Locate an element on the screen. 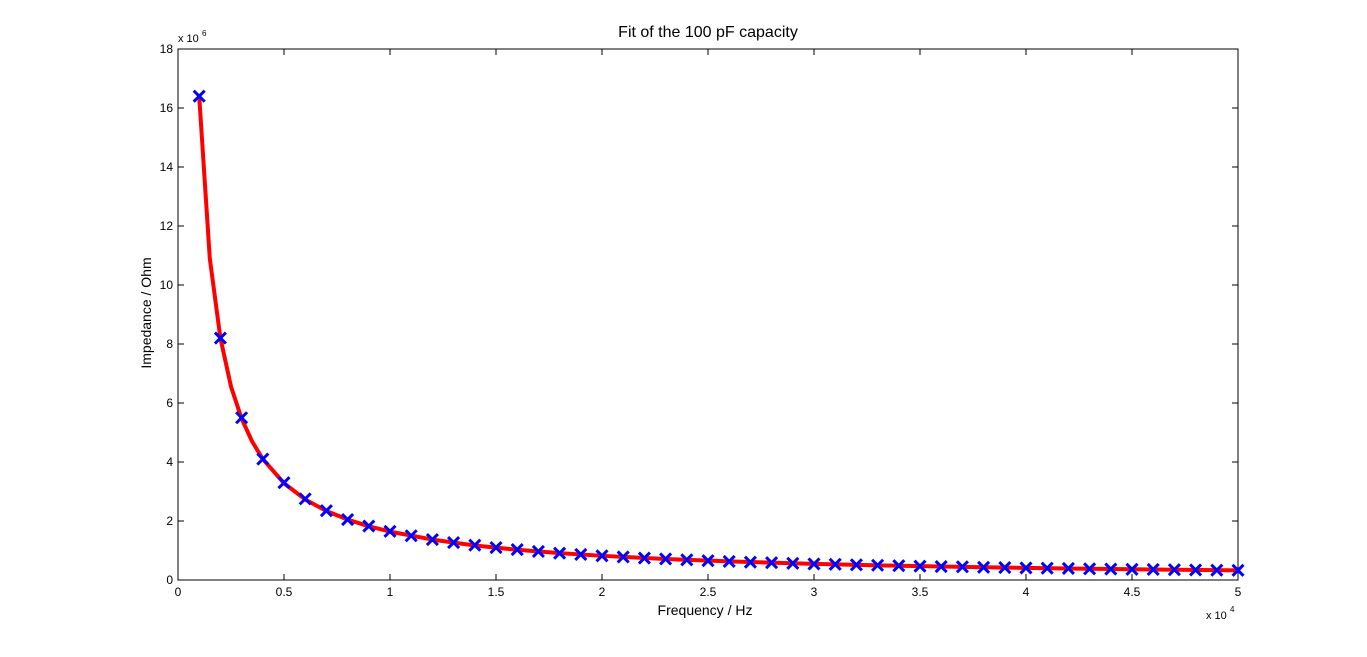  y-tick-label: 10 is located at coordinates (167, 285).